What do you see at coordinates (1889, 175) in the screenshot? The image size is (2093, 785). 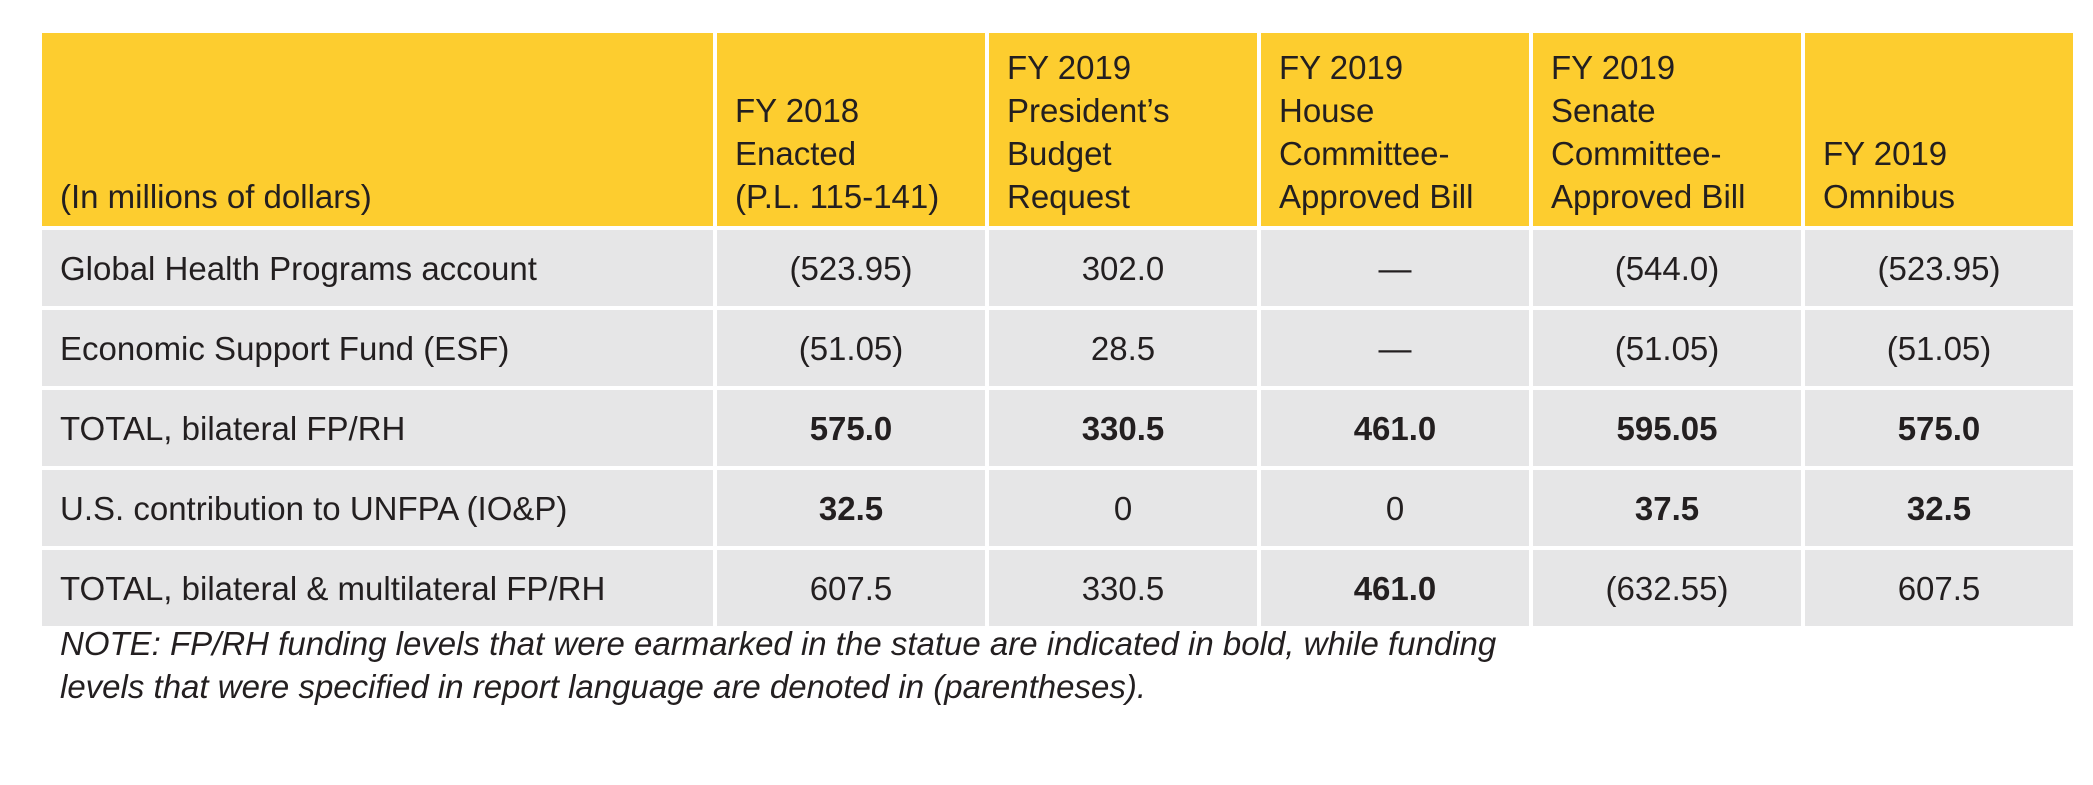 I see `header-fy2019-omnibus-label: FY 2019 Omnibus` at bounding box center [1889, 175].